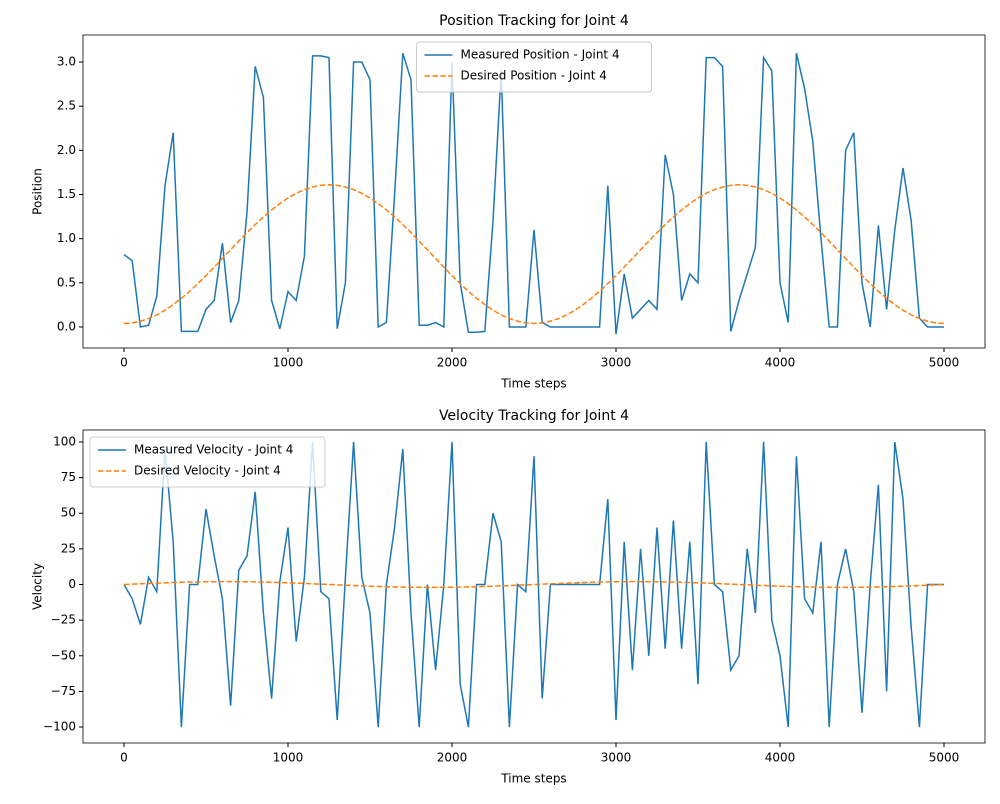 Image resolution: width=1000 pixels, height=804 pixels. I want to click on legend-label: Desired Velocity - Joint 4, so click(207, 471).